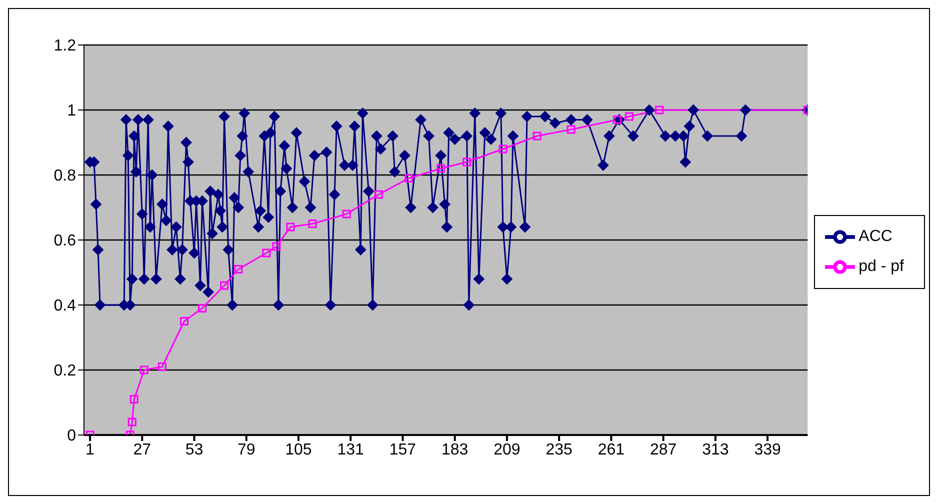 The width and height of the screenshot is (939, 502). Describe the element at coordinates (71, 436) in the screenshot. I see `y-tick-label: 0` at that location.